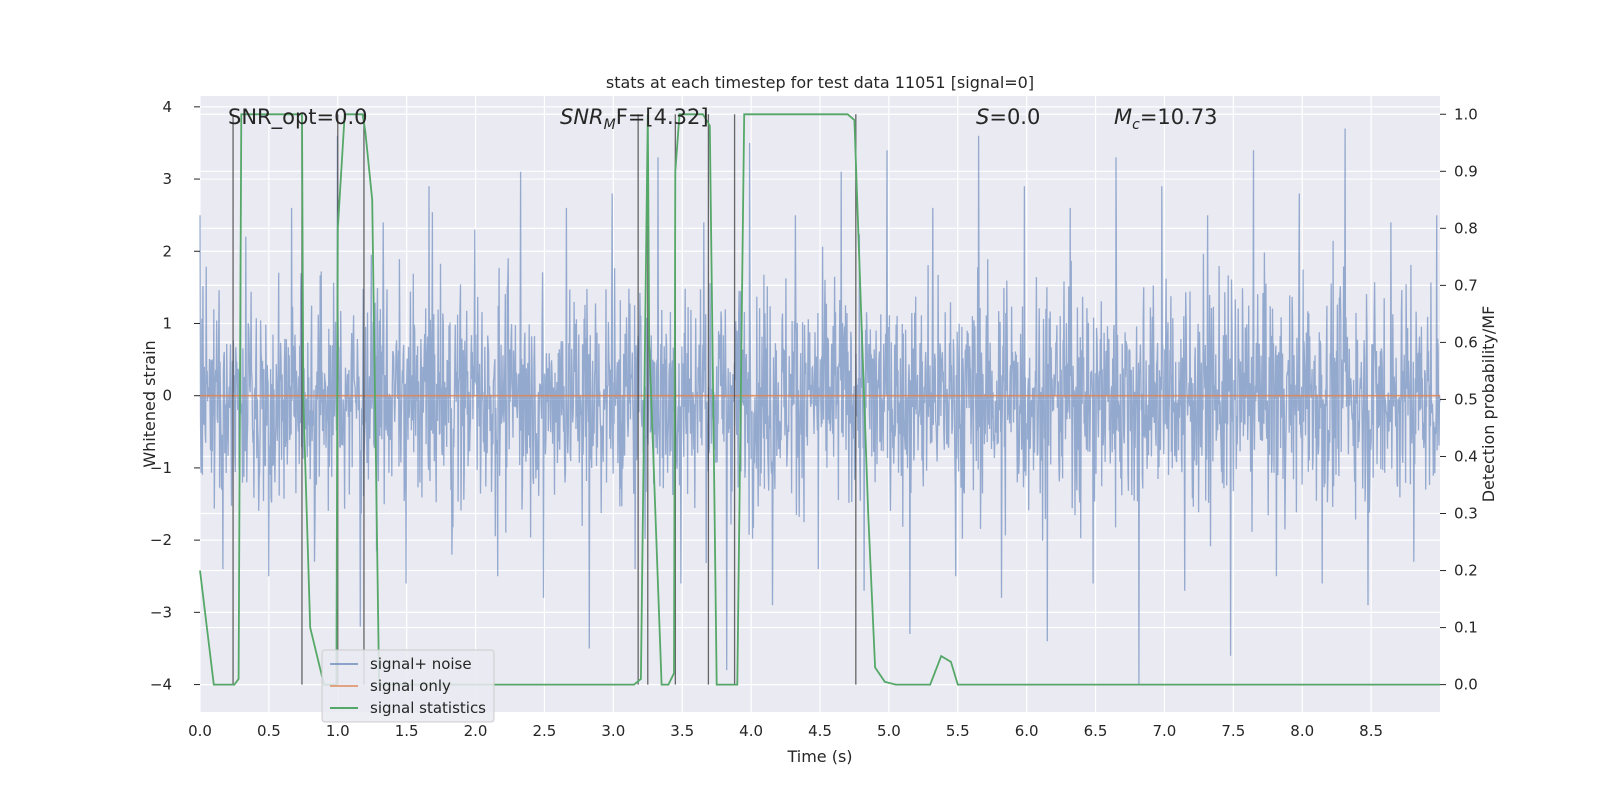  I want to click on y-right-tick-labels: 1.0 0.9 0.8 0.7 0.6 0.5 0.4 0.3 0.2 0.1 0.0, so click(1459, 399).